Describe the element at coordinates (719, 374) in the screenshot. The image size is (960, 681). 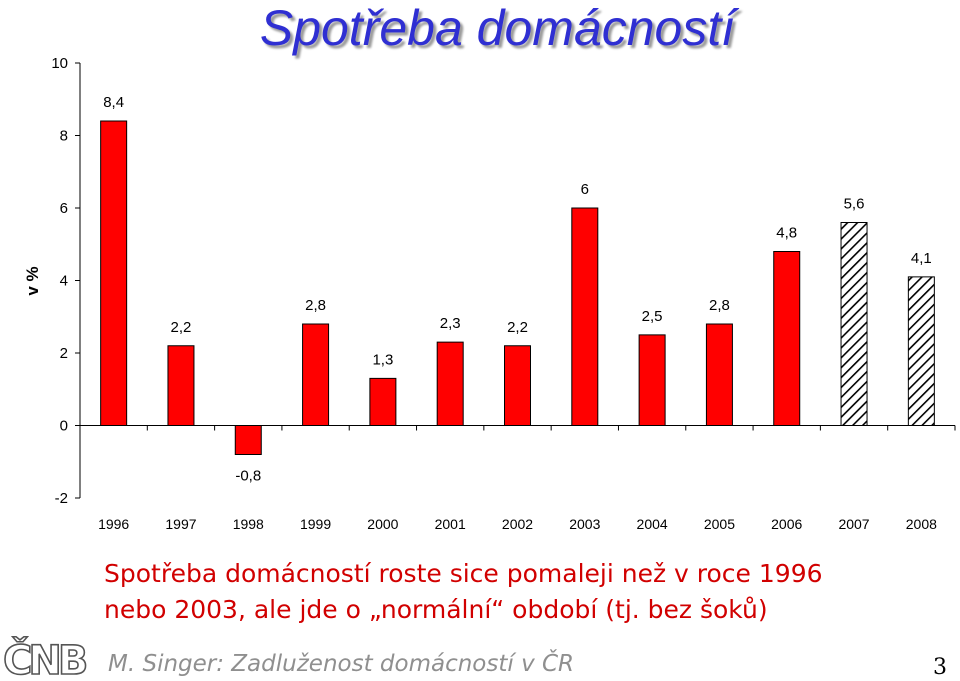
I see `bar-2005` at that location.